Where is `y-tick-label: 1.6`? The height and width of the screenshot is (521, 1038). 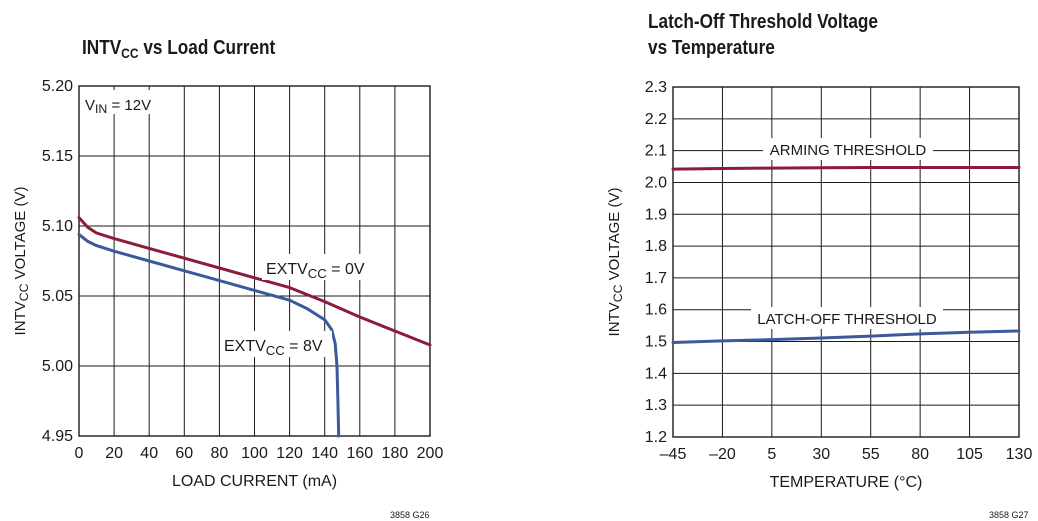
y-tick-label: 1.6 is located at coordinates (656, 310).